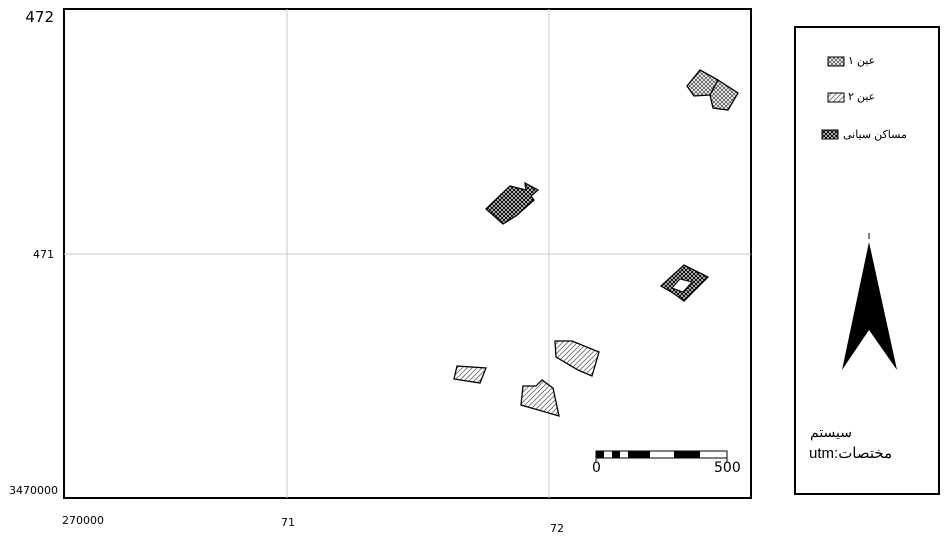 The height and width of the screenshot is (538, 945). I want to click on coord-system-line2: utm:مختصات, so click(851, 453).